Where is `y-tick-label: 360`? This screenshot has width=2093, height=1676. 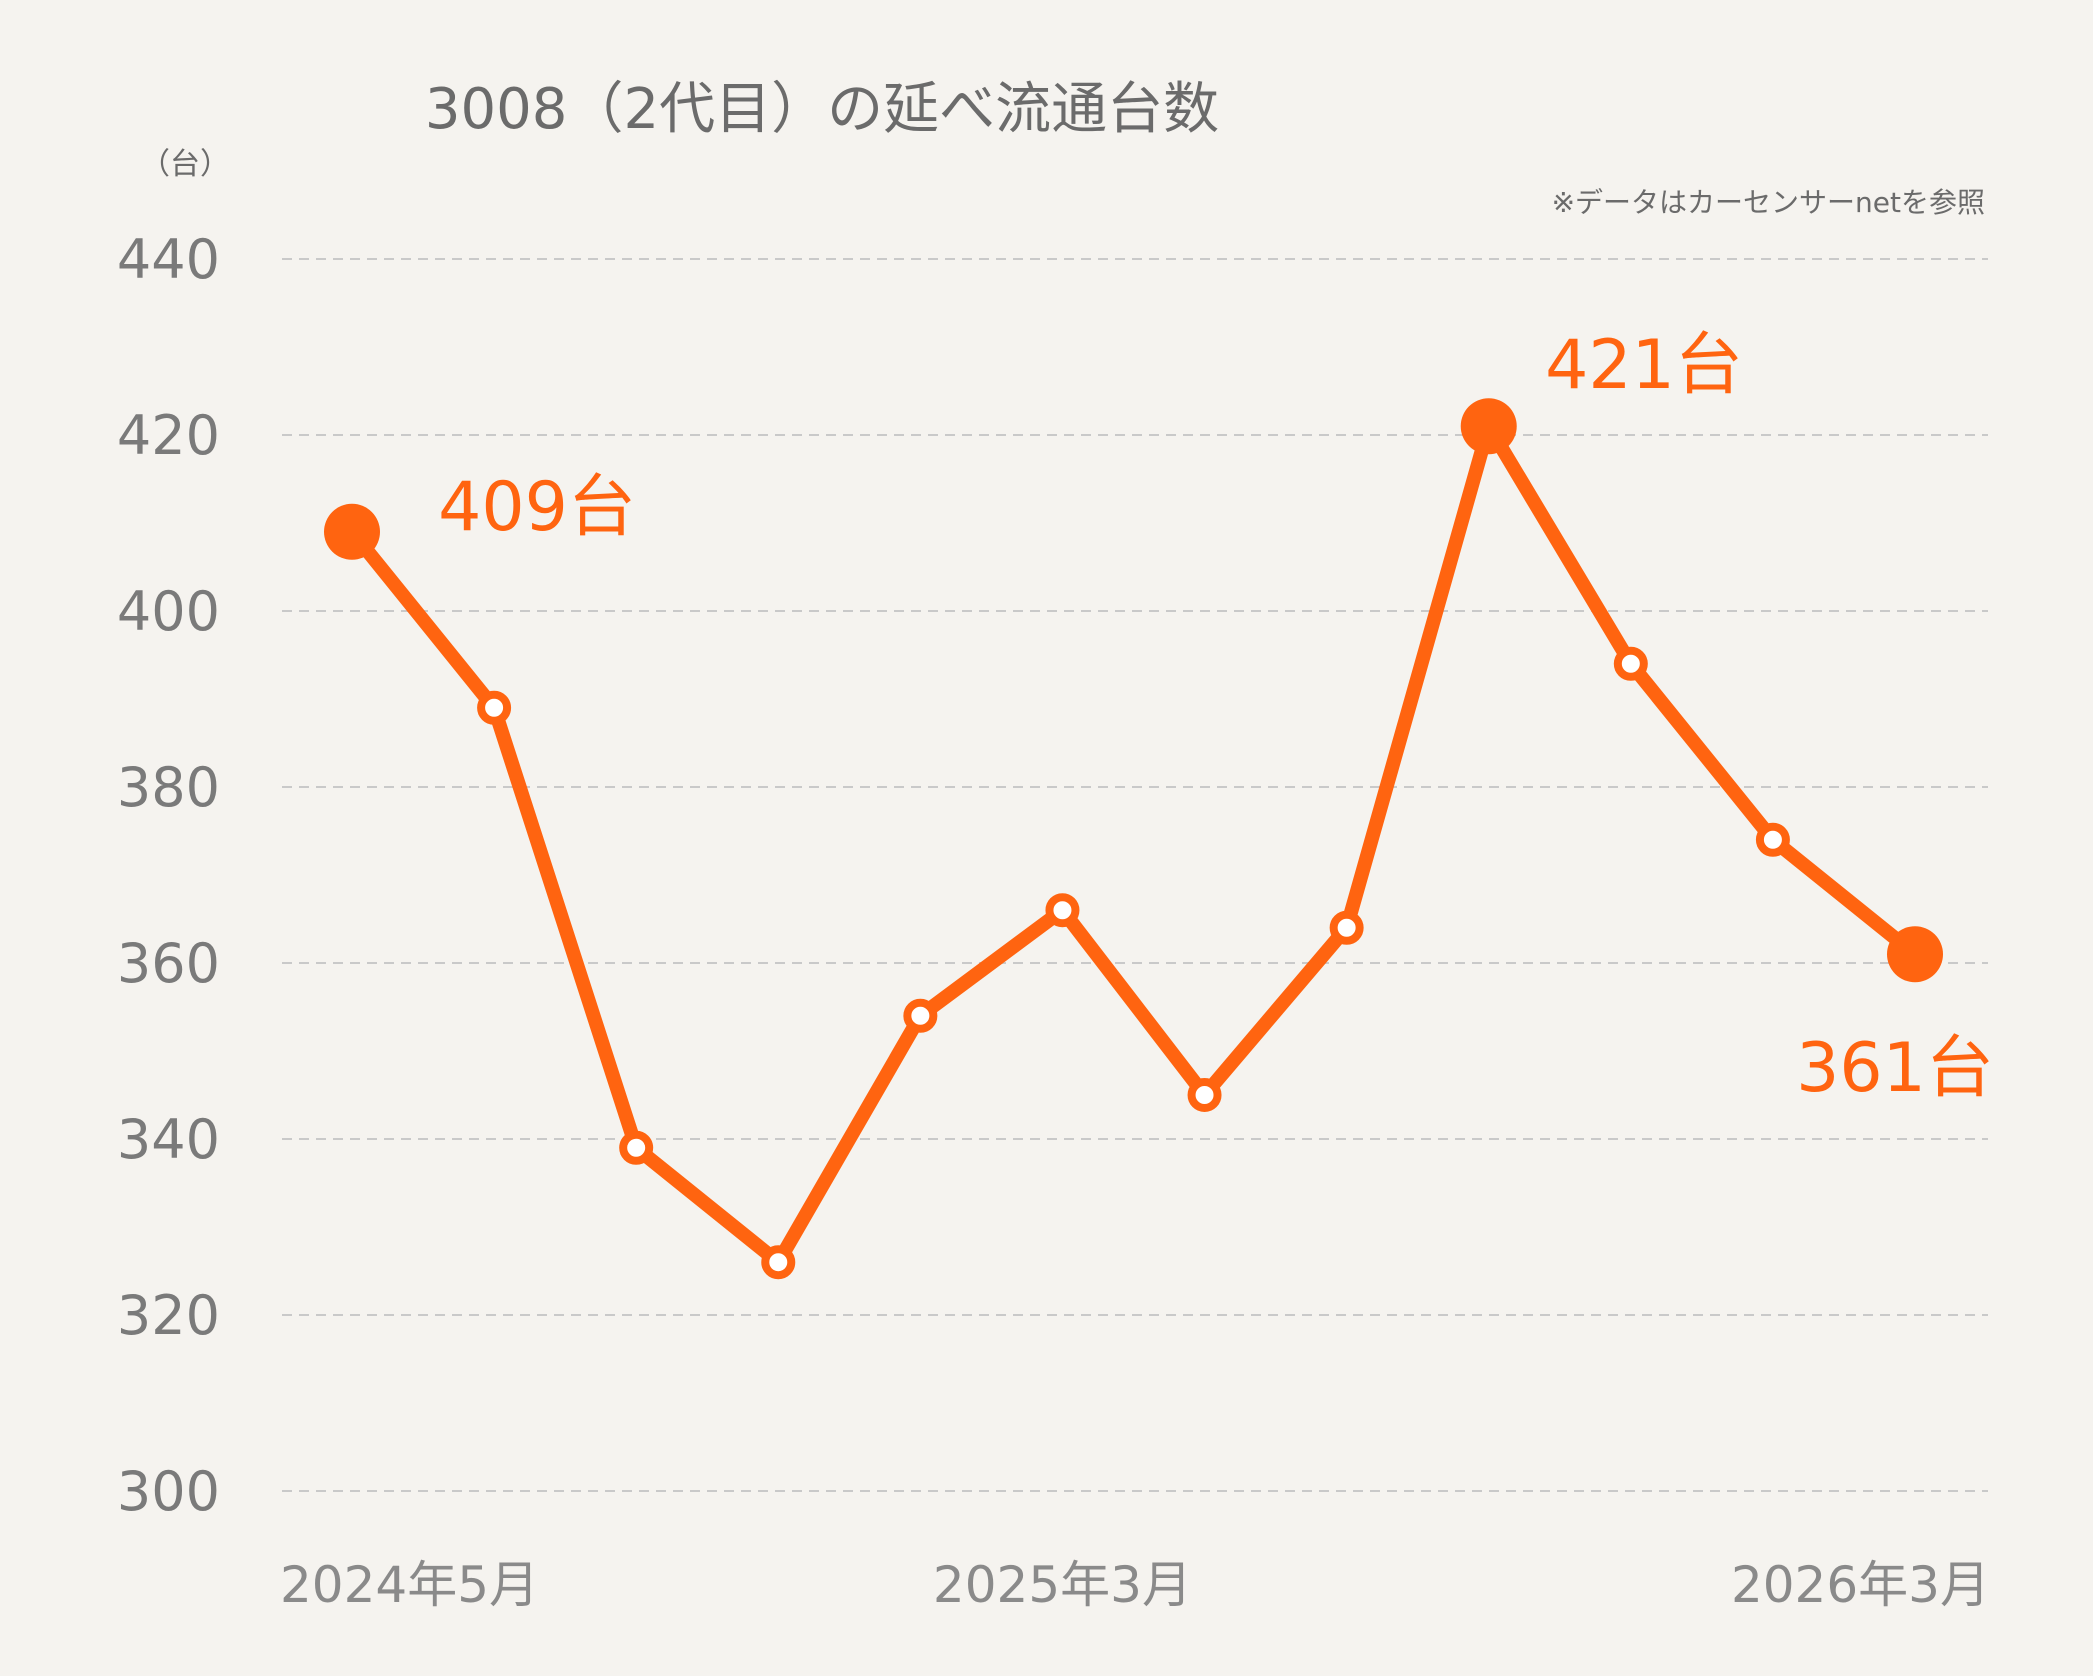
y-tick-label: 360 is located at coordinates (168, 963).